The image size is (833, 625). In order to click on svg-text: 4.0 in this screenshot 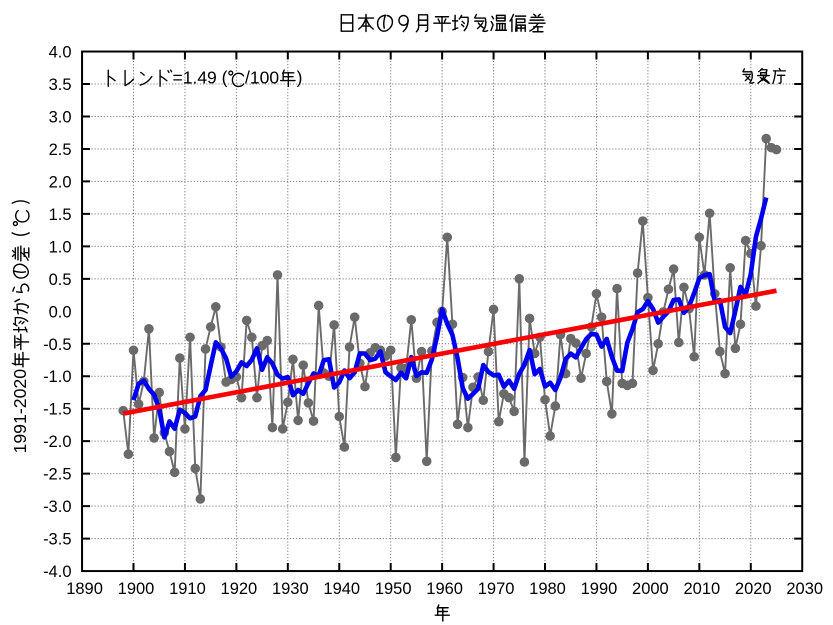, I will do `click(60, 53)`.